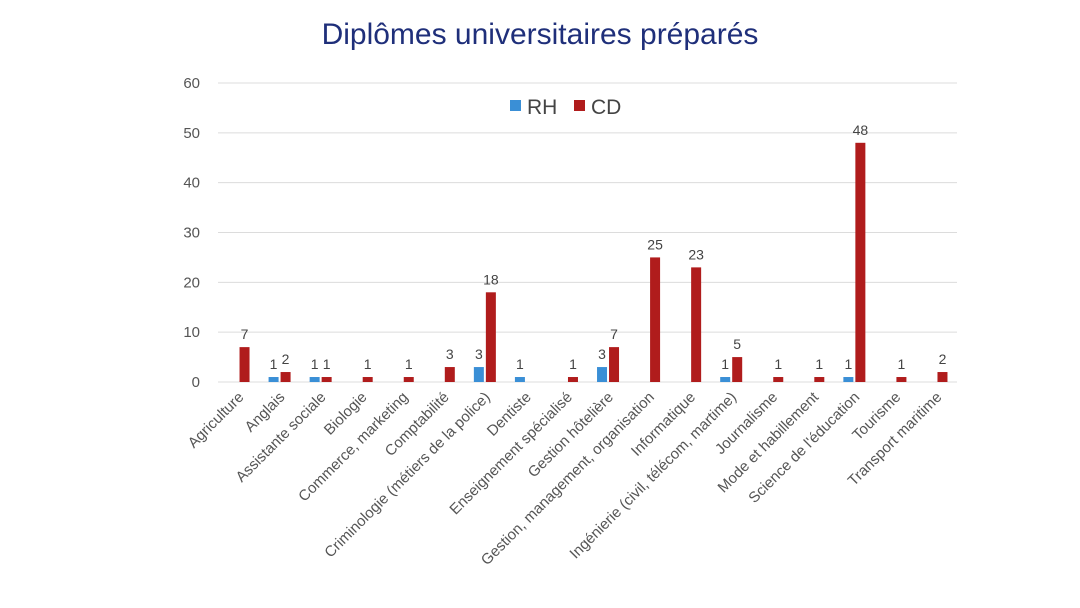  I want to click on y-tick-label: 0, so click(196, 382).